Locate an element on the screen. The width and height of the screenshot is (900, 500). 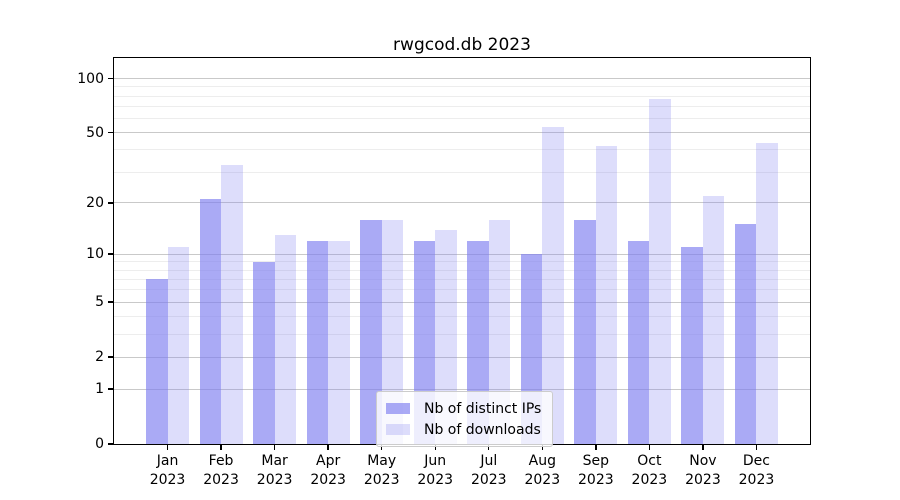
y-tick-label: 1 is located at coordinates (99, 389).